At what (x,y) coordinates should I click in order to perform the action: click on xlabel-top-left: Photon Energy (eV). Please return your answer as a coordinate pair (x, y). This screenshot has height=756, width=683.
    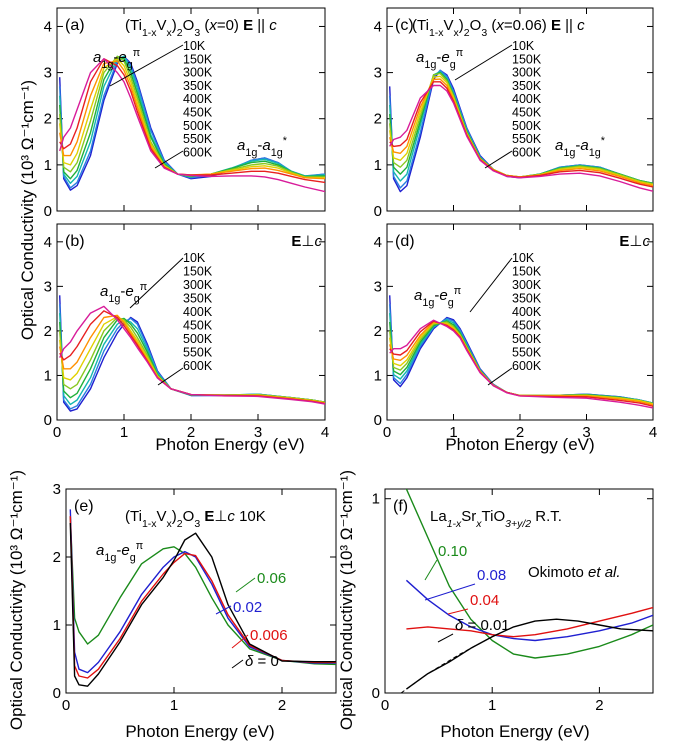
    Looking at the image, I should click on (229, 444).